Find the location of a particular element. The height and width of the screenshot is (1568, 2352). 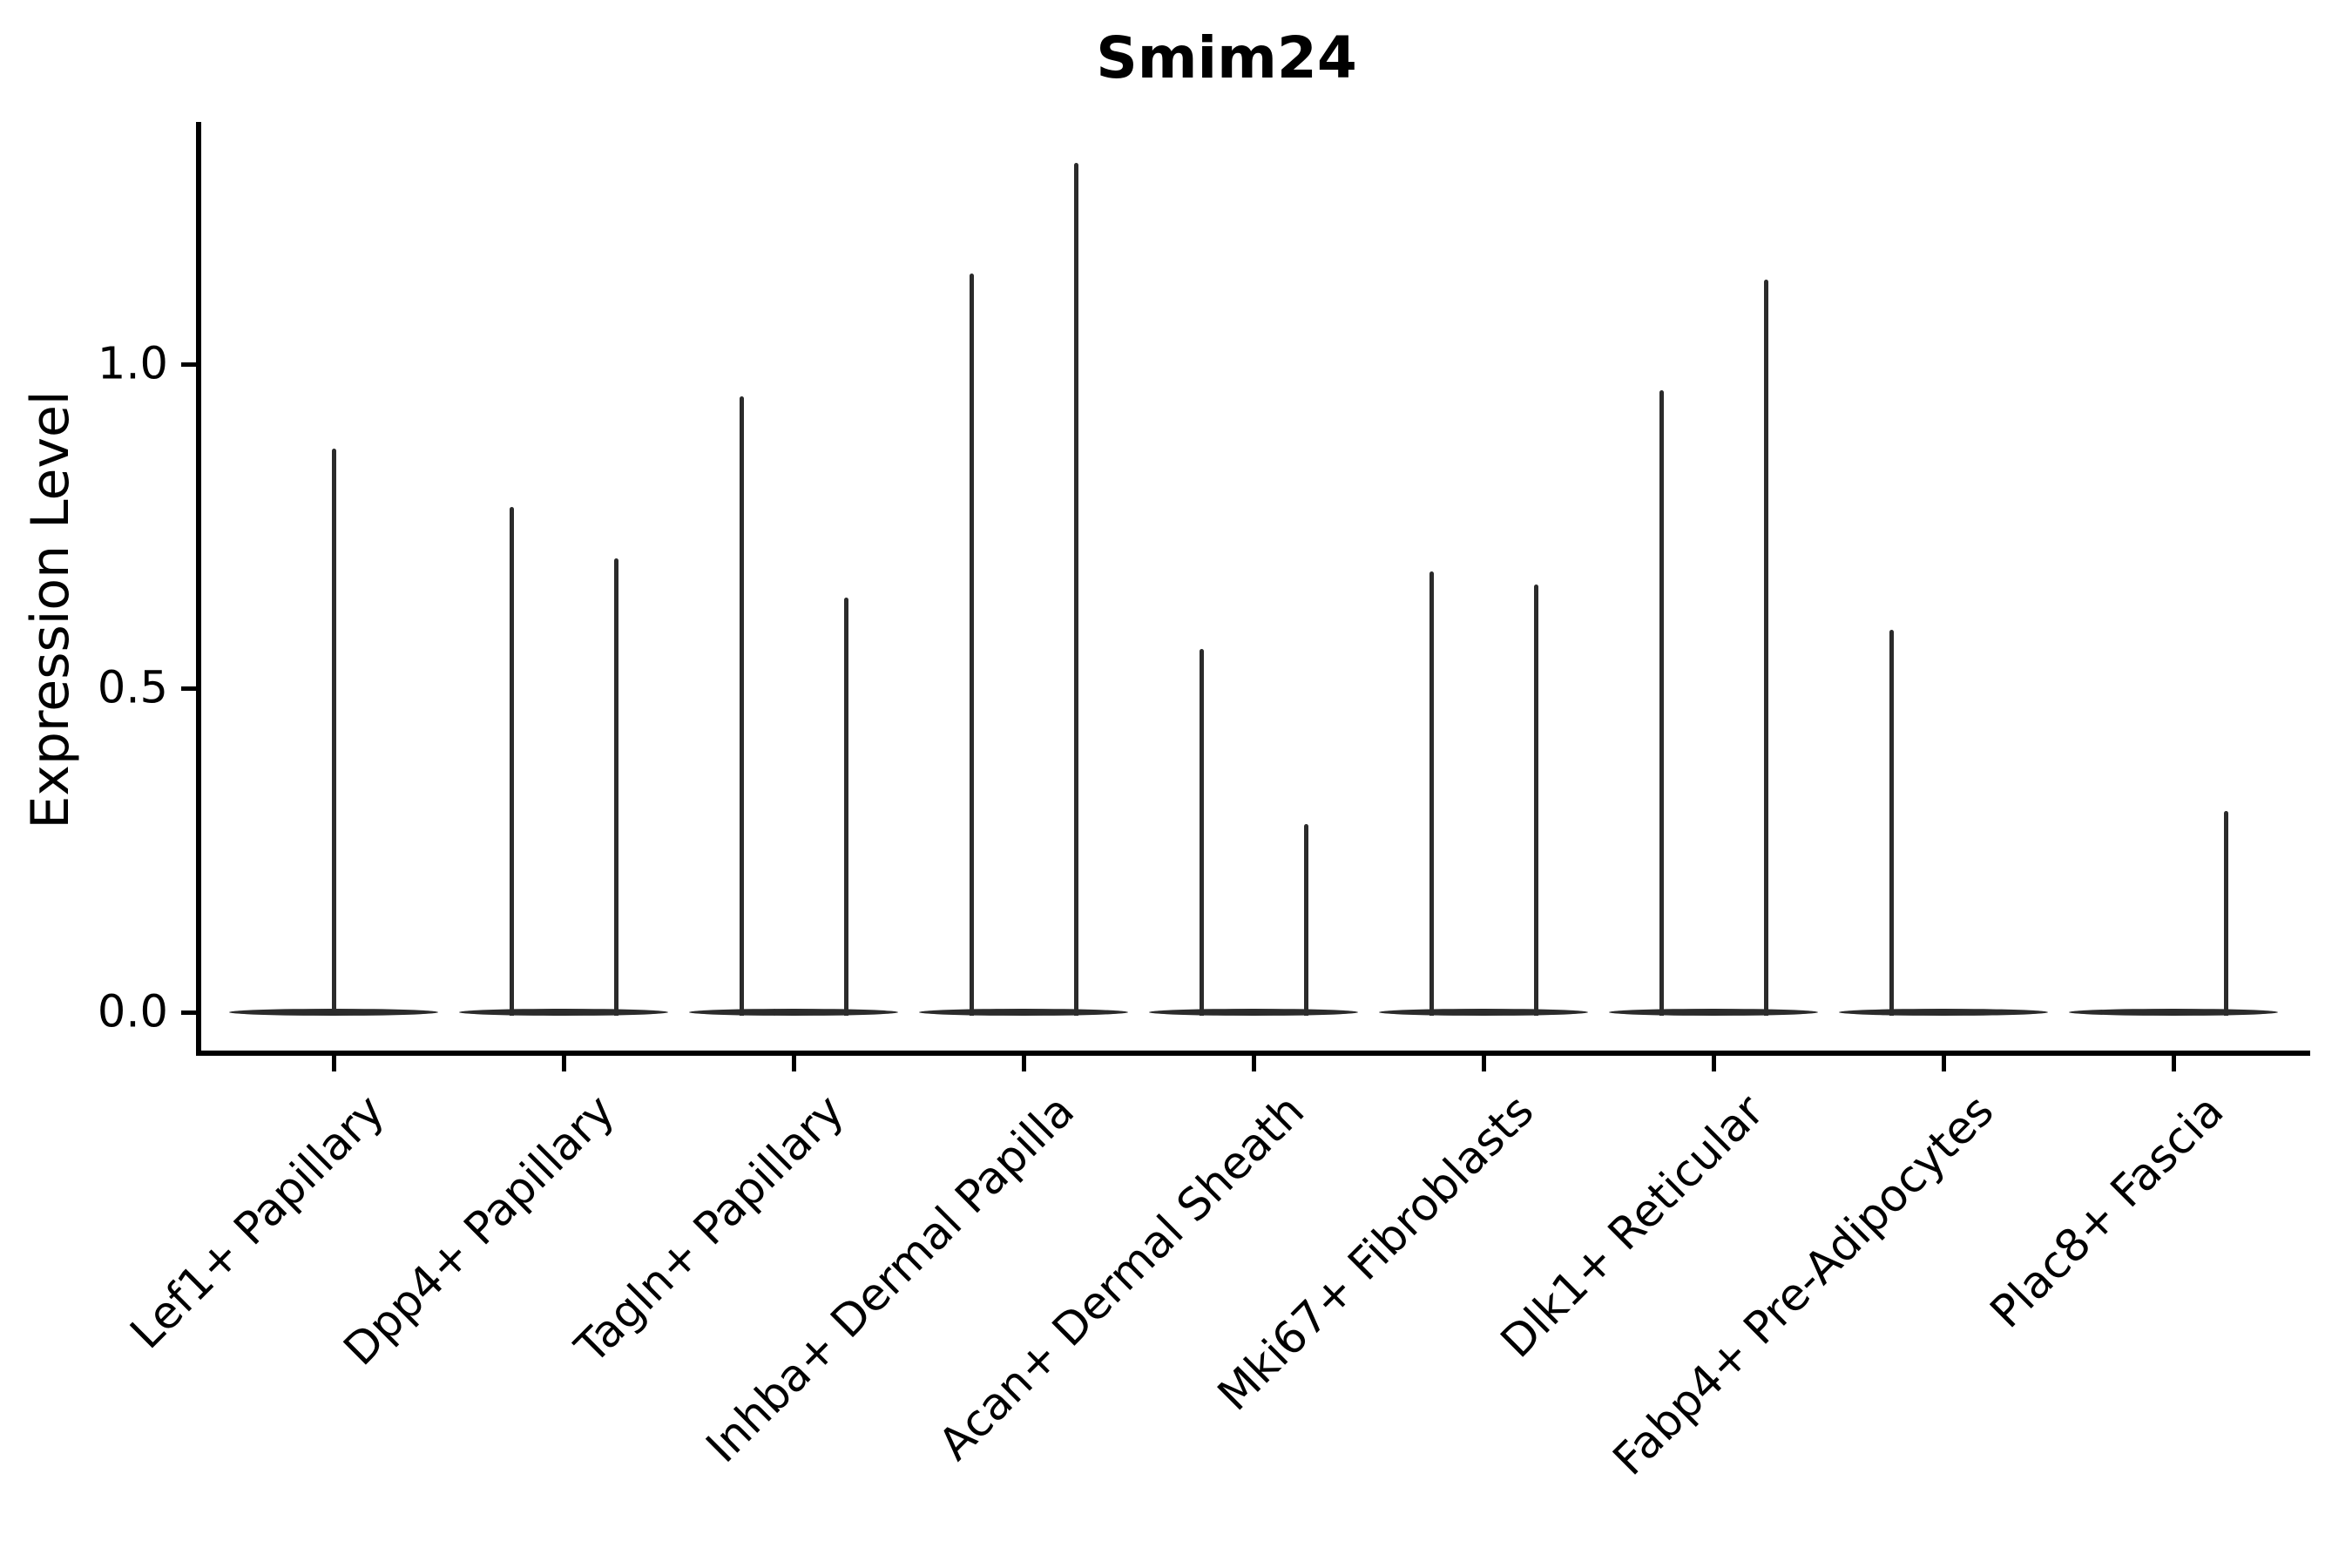

y-tick-label: 0.0 is located at coordinates (132, 1012).